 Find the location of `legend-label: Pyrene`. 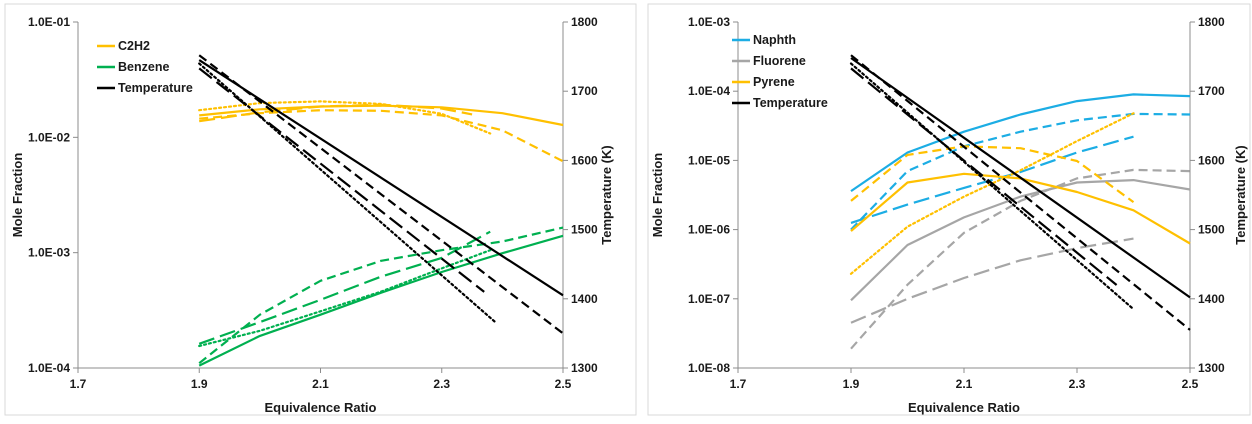

legend-label: Pyrene is located at coordinates (774, 82).